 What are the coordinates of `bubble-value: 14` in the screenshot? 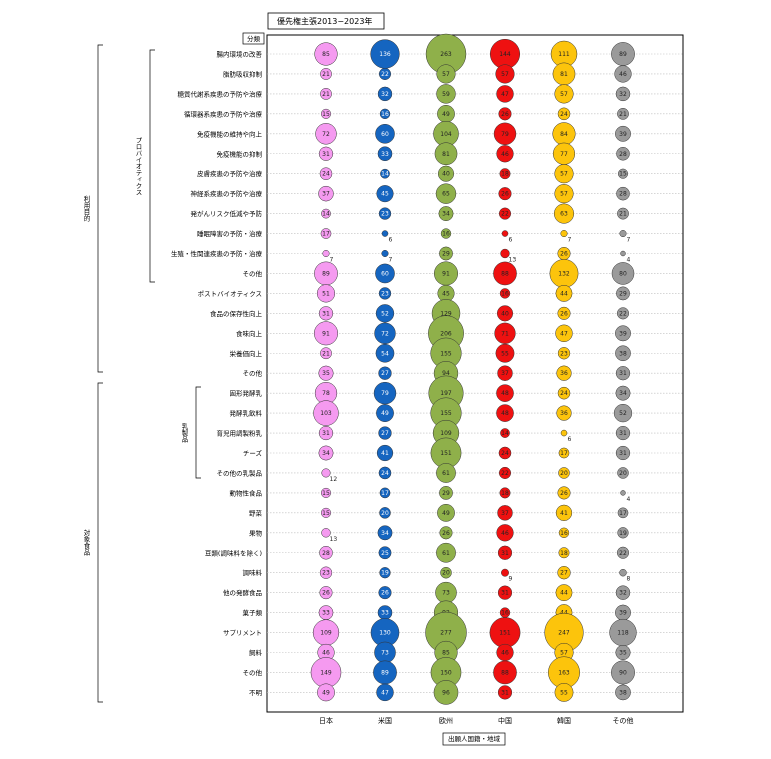 It's located at (505, 433).